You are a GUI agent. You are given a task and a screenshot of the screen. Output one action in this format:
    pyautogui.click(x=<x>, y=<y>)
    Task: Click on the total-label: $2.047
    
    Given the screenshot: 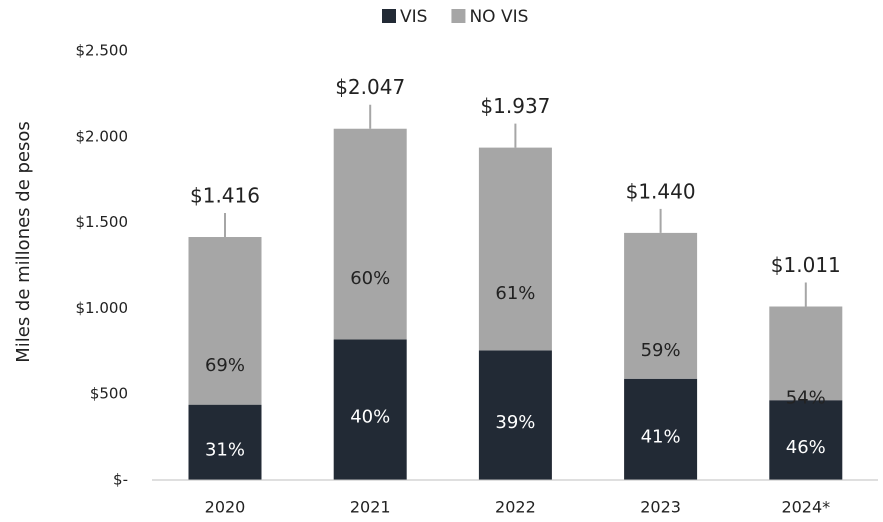 What is the action you would take?
    pyautogui.click(x=370, y=87)
    